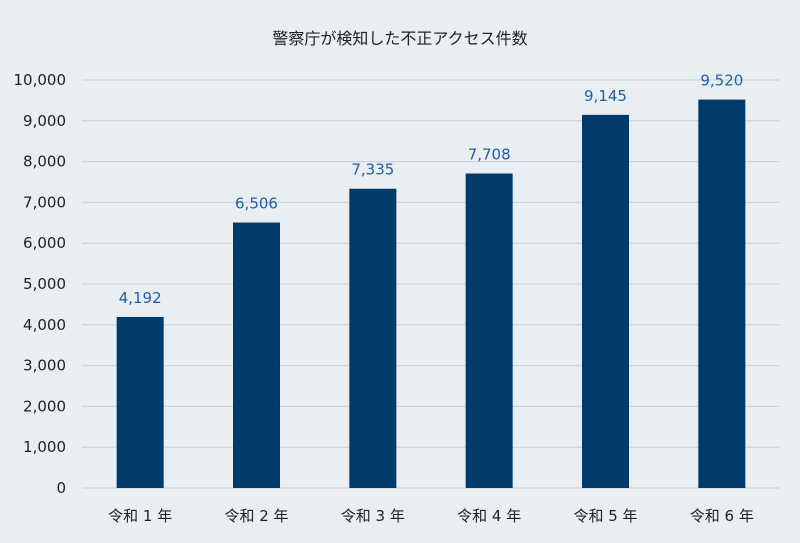 This screenshot has width=800, height=543. Describe the element at coordinates (44, 121) in the screenshot. I see `y-tick-label: 9,000` at that location.